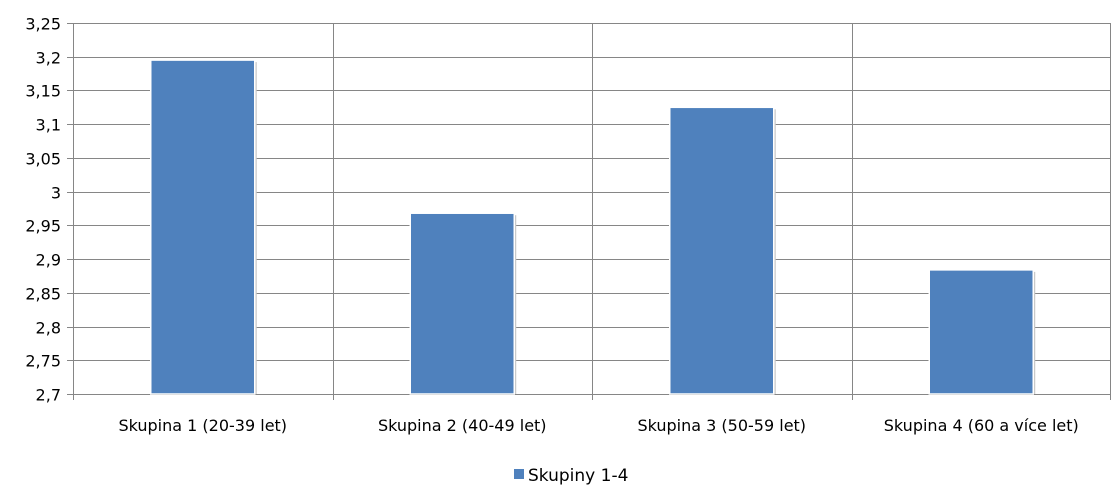  I want to click on x-tick-label: Skupina 4 (60 a více let), so click(981, 425).